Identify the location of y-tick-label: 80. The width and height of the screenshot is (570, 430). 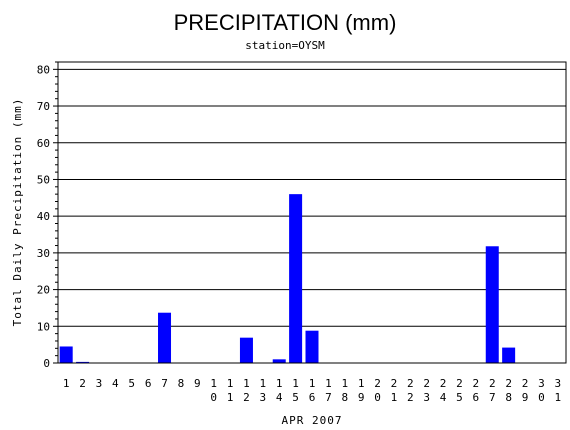
(43, 69).